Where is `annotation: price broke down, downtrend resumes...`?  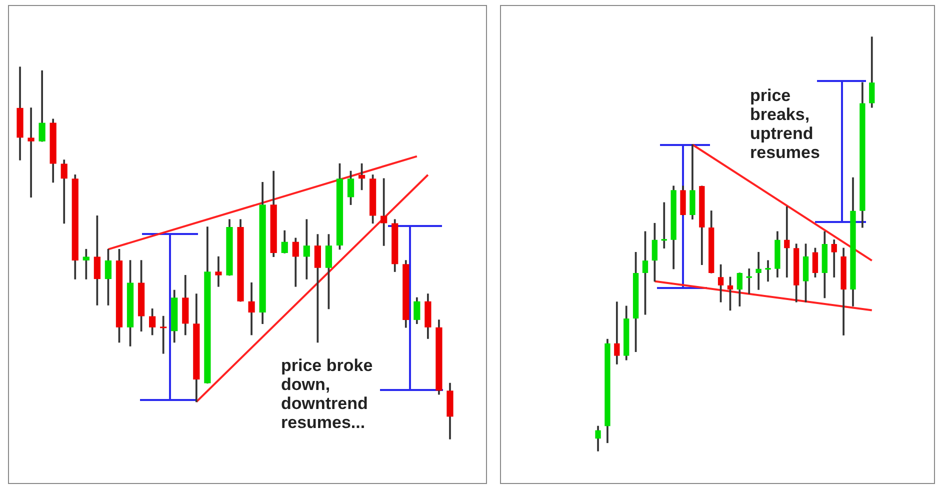
annotation: price broke down, downtrend resumes... is located at coordinates (327, 394).